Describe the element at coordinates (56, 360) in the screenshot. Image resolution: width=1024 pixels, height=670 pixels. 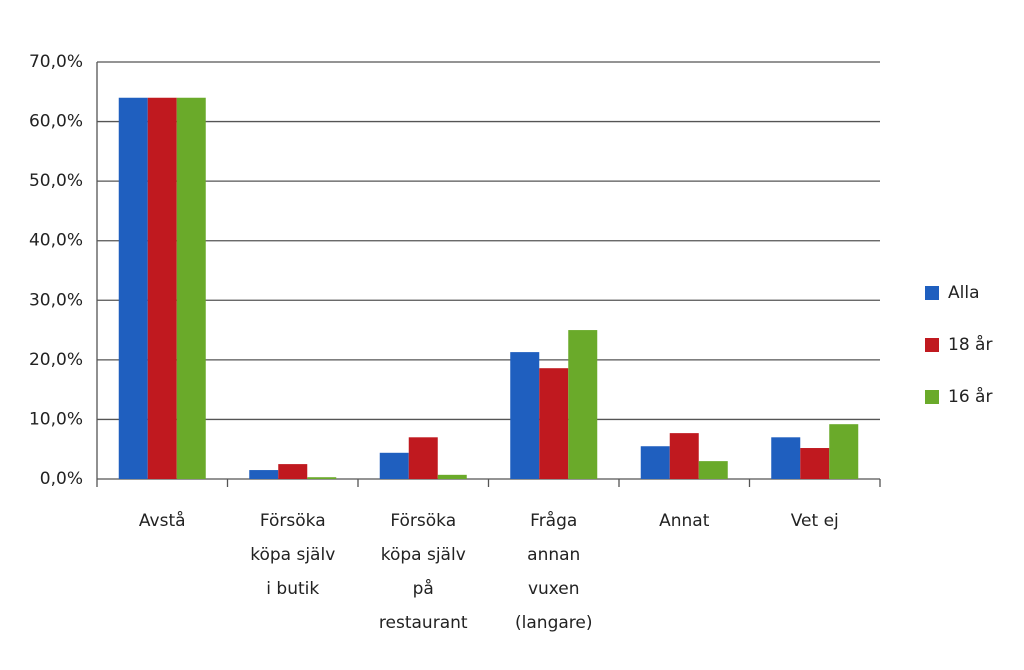
I see `y-tick-label: 20,0%` at that location.